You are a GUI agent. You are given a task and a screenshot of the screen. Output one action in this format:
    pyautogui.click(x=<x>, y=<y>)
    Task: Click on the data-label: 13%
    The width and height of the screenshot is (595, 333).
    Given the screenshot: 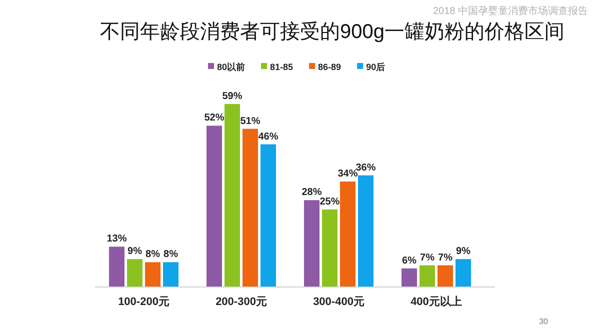 What is the action you would take?
    pyautogui.click(x=116, y=239)
    